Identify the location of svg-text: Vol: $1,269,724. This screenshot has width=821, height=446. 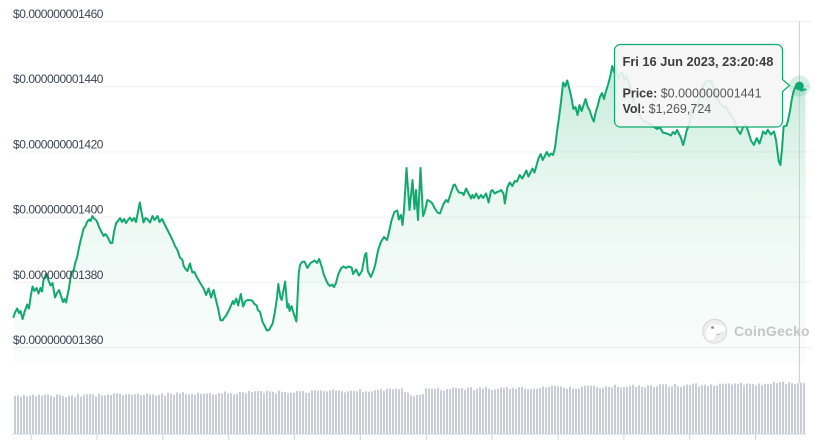
(667, 109).